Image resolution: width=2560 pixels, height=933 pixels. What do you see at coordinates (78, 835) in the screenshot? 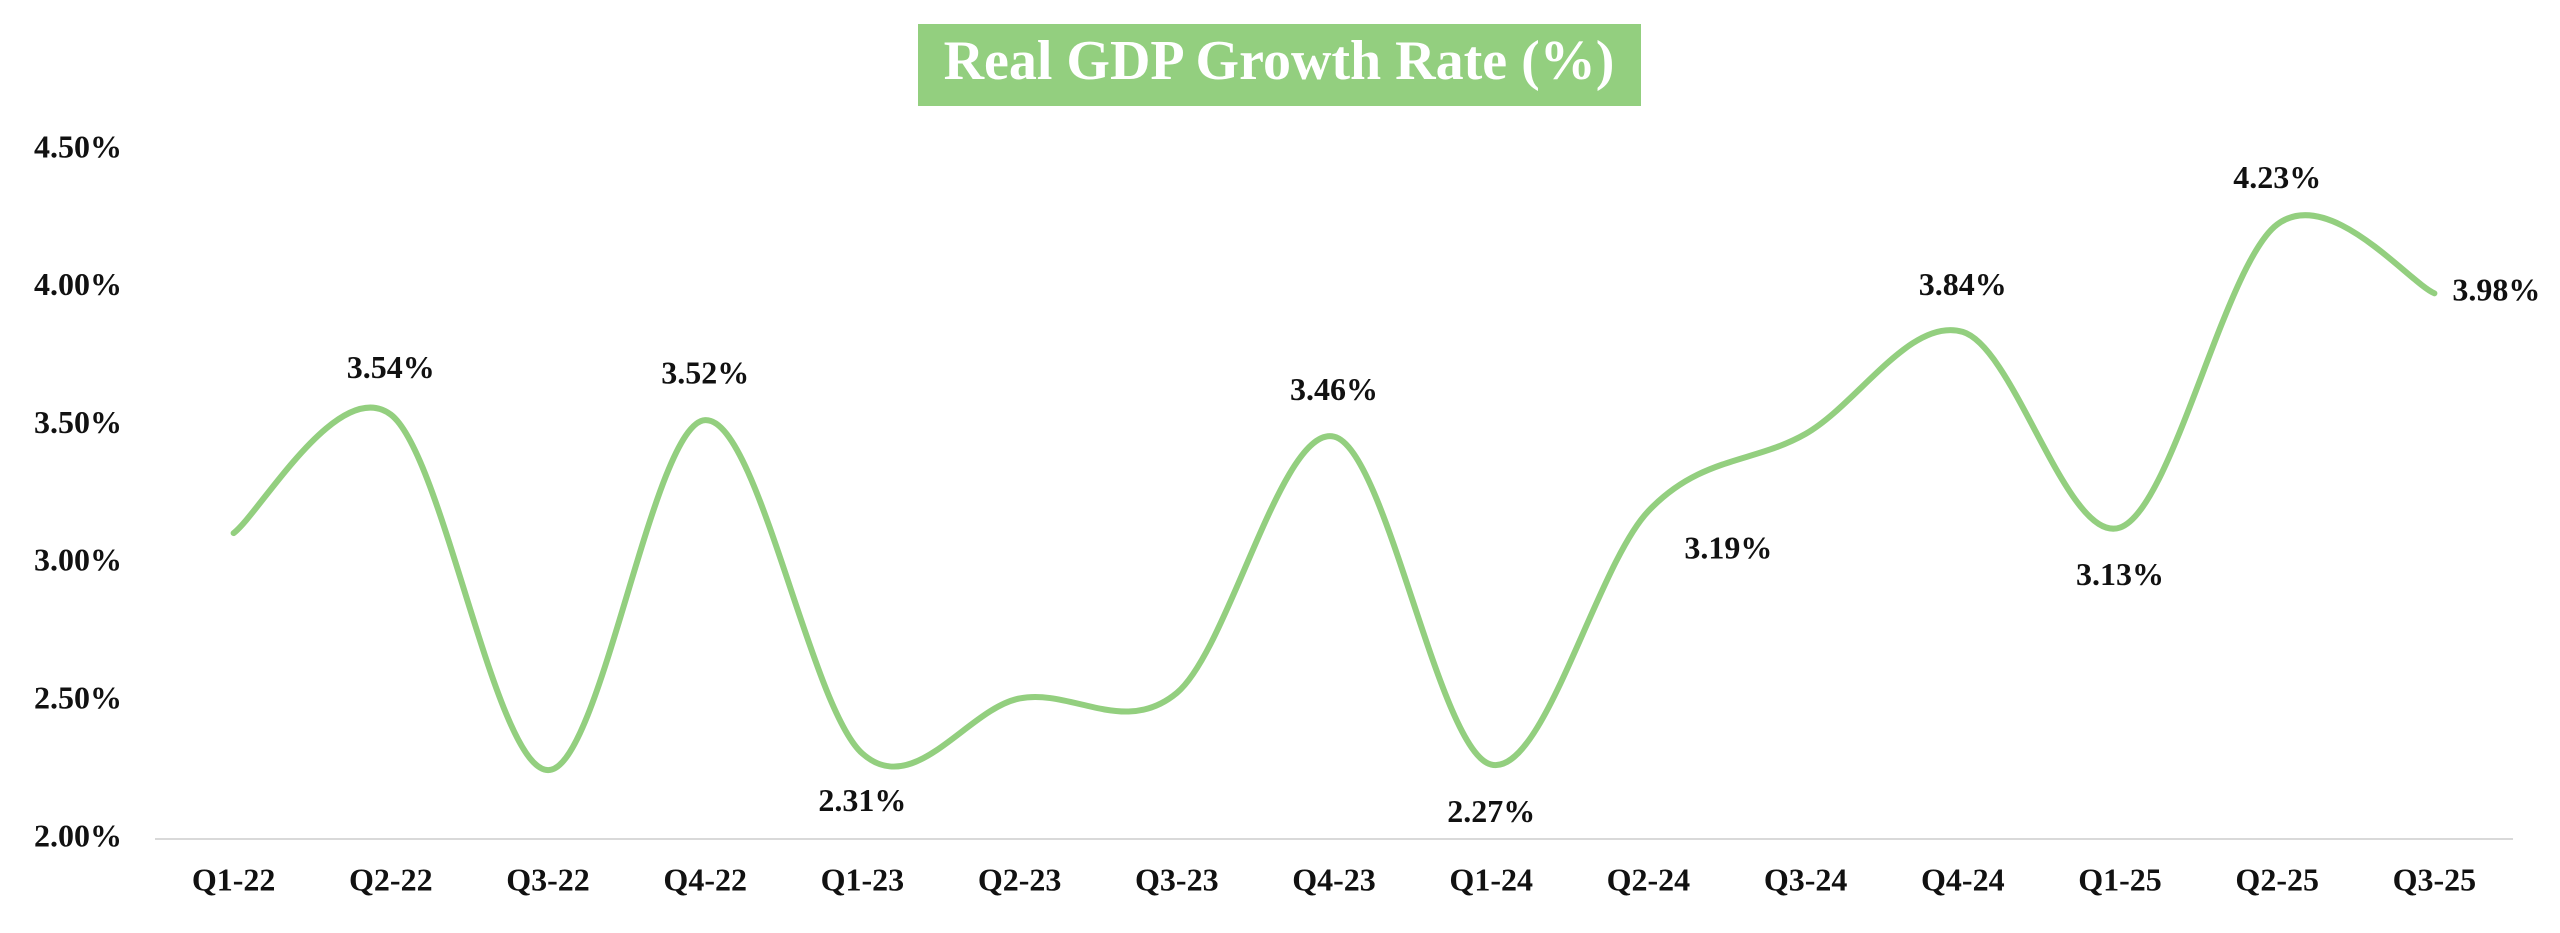
I see `y-tick-label: 2.00%` at bounding box center [78, 835].